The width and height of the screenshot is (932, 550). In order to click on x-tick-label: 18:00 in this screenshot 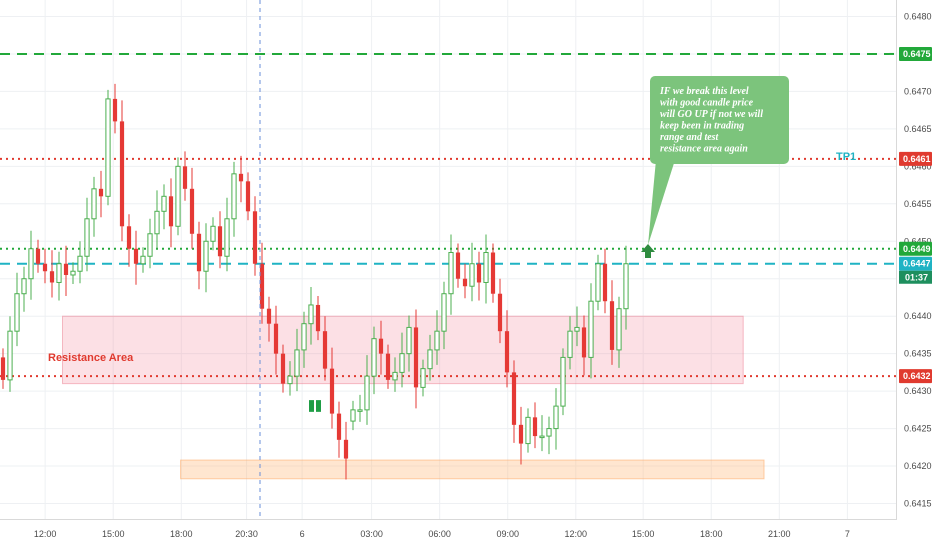, I will do `click(181, 534)`.